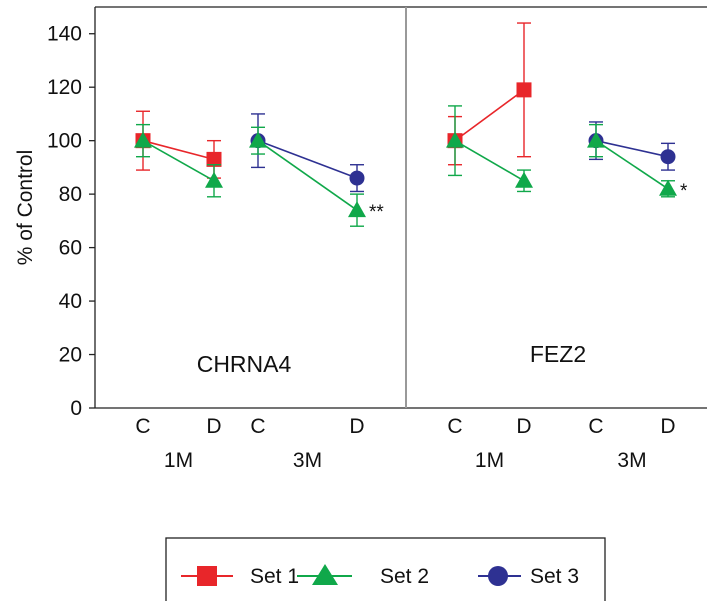  I want to click on legend-box, so click(385, 571).